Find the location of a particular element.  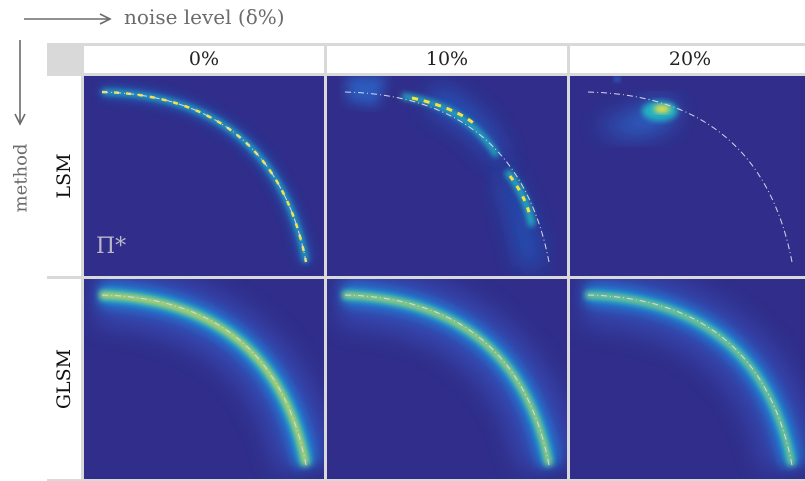

row-header-lsm: LSM is located at coordinates (64, 176).